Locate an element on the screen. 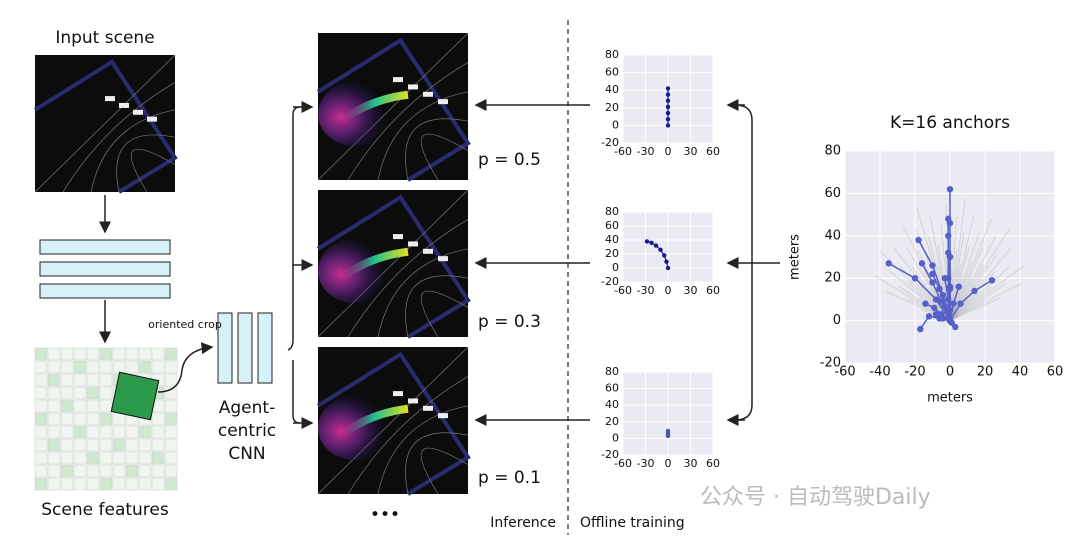 This screenshot has width=1080, height=541. plot-title: K=16 anchors is located at coordinates (950, 123).